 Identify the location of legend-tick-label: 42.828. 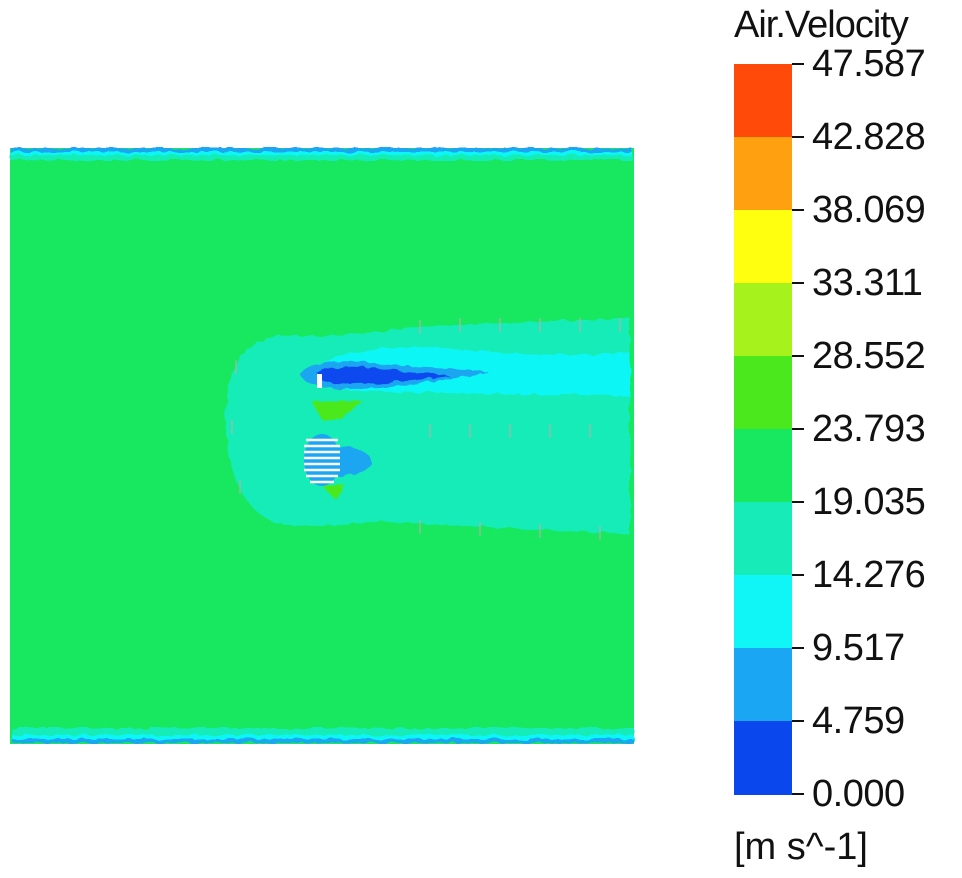
(869, 137).